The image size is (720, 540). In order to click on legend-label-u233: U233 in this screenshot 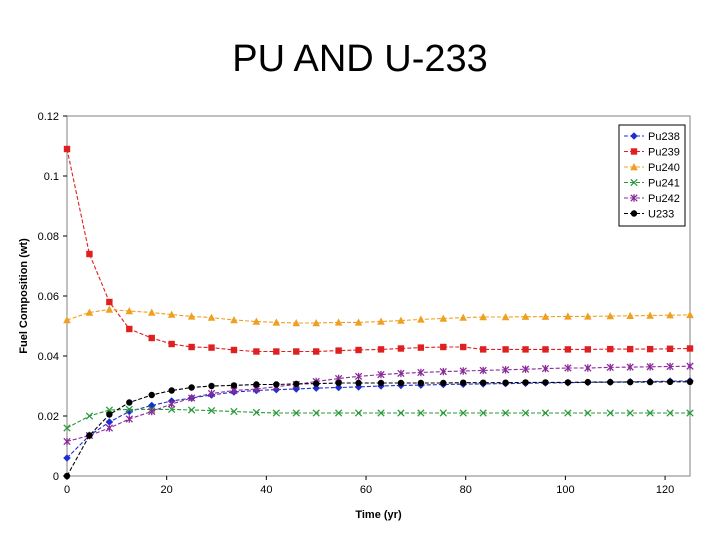, I will do `click(661, 215)`.